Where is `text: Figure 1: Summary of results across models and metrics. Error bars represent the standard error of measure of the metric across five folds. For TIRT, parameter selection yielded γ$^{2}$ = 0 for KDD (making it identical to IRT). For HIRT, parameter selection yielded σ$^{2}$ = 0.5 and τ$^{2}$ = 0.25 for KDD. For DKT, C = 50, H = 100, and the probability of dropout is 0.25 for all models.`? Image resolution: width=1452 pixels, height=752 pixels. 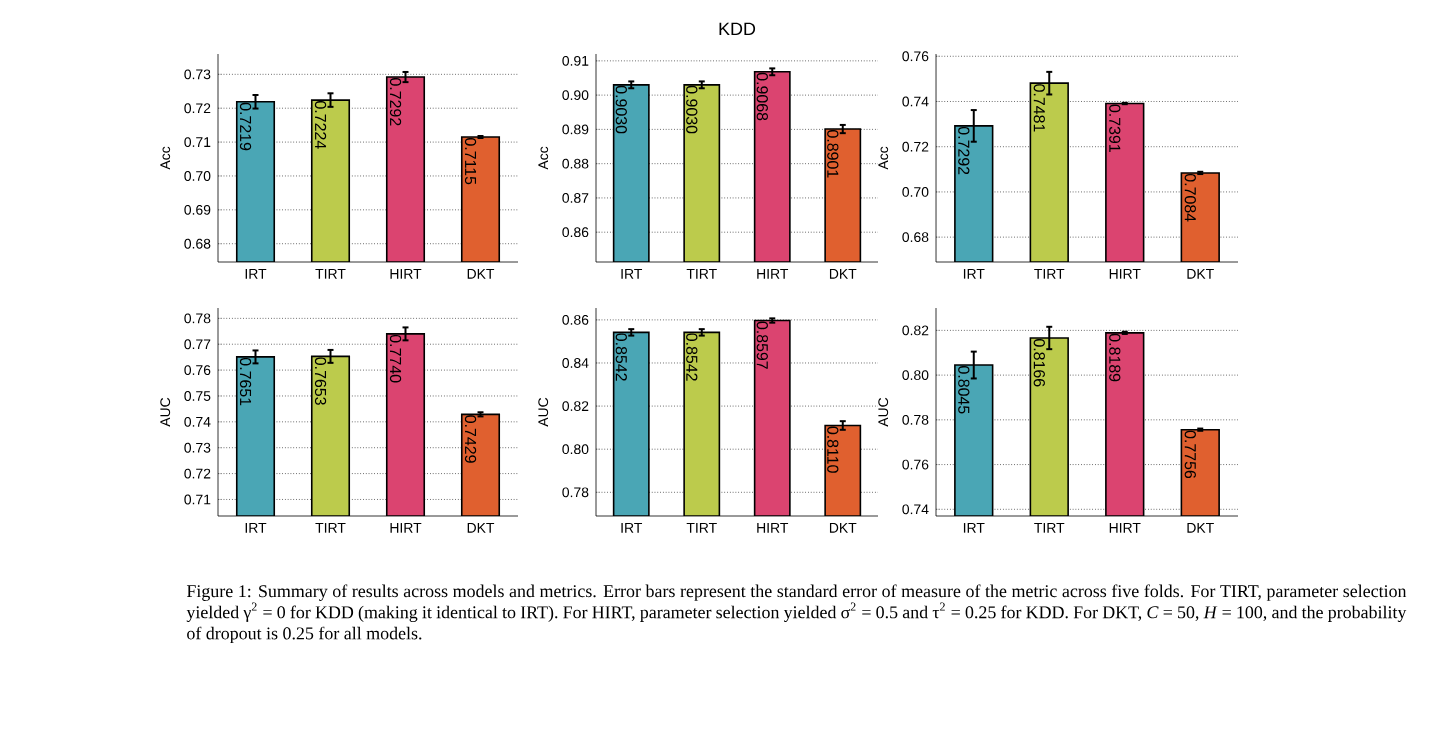
text: Figure 1: Summary of results across models and metrics. Error bars represent the standard error of measure of the metric across five folds. For TIRT, parameter selection yielded γ$^{2}$ = 0 for KDD (making it identical to IRT). For HIRT, parameter selection yielded σ$^{2}$ = 0.5 and τ$^{2}$ = 0.25 for KDD. For DKT, C = 50, H = 100, and the probability of dropout is 0.25 for all models. is located at coordinates (796, 614).